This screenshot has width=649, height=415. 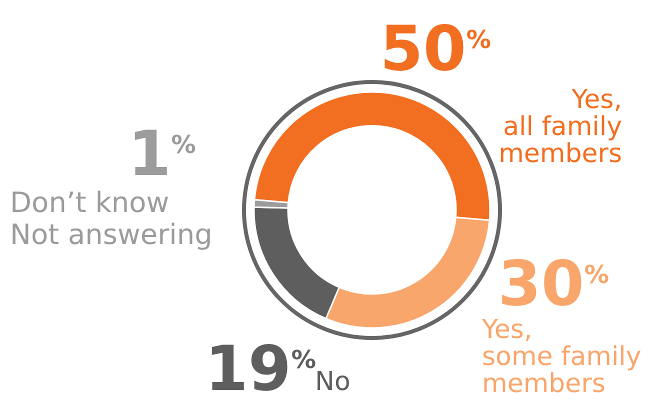 I want to click on slice-label: No, so click(x=332, y=382).